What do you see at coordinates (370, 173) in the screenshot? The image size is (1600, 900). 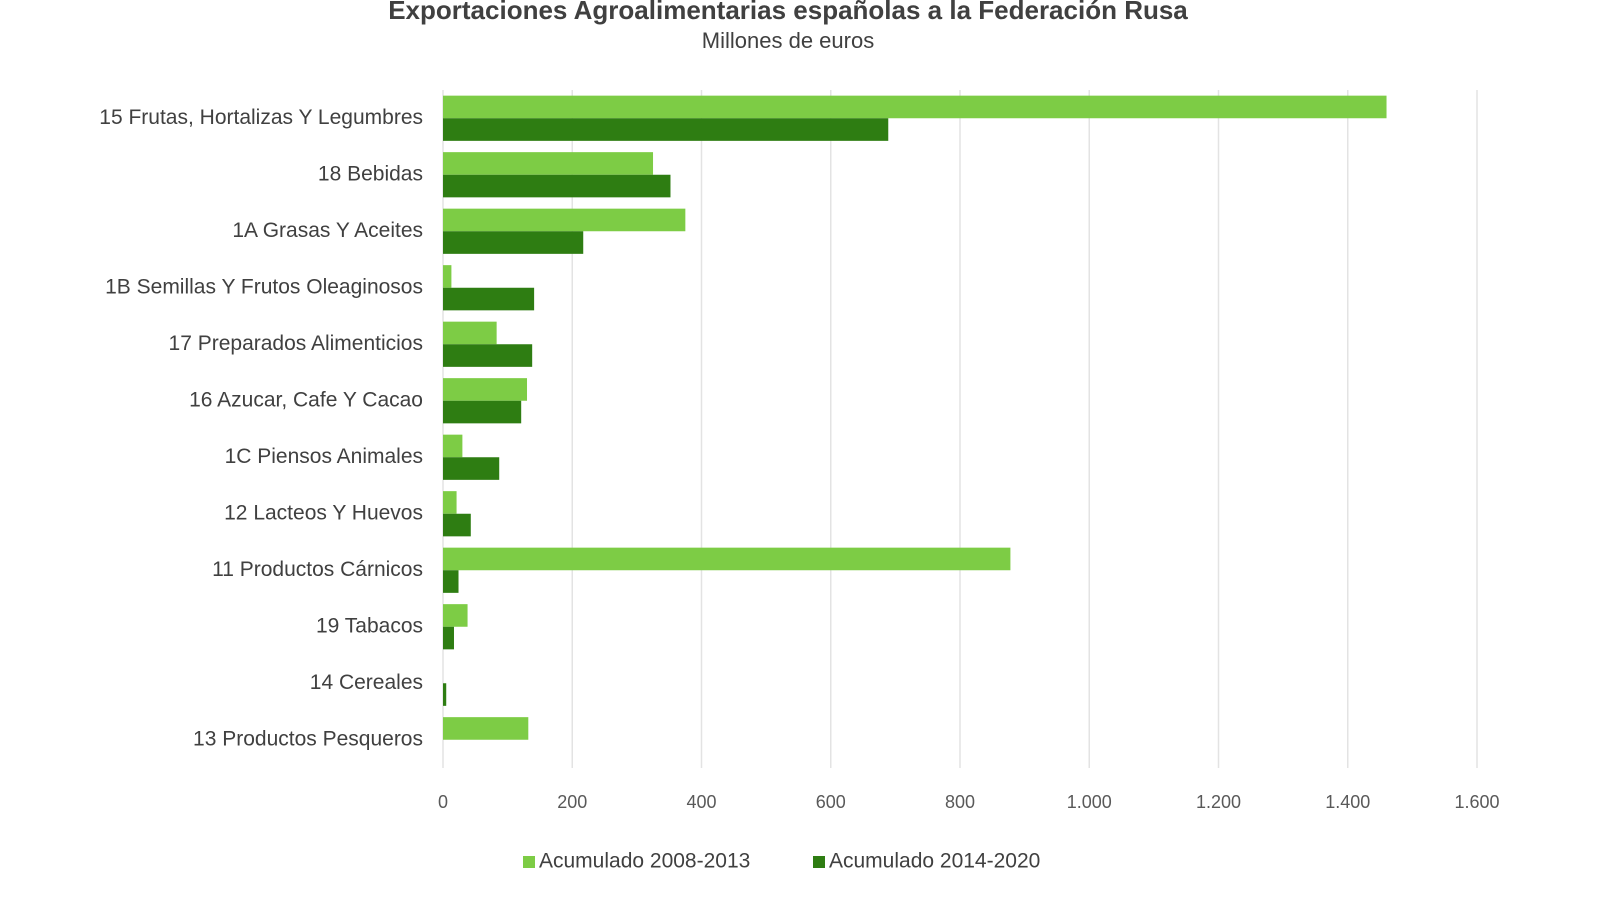 I see `y-tick-label: 18 Bebidas` at bounding box center [370, 173].